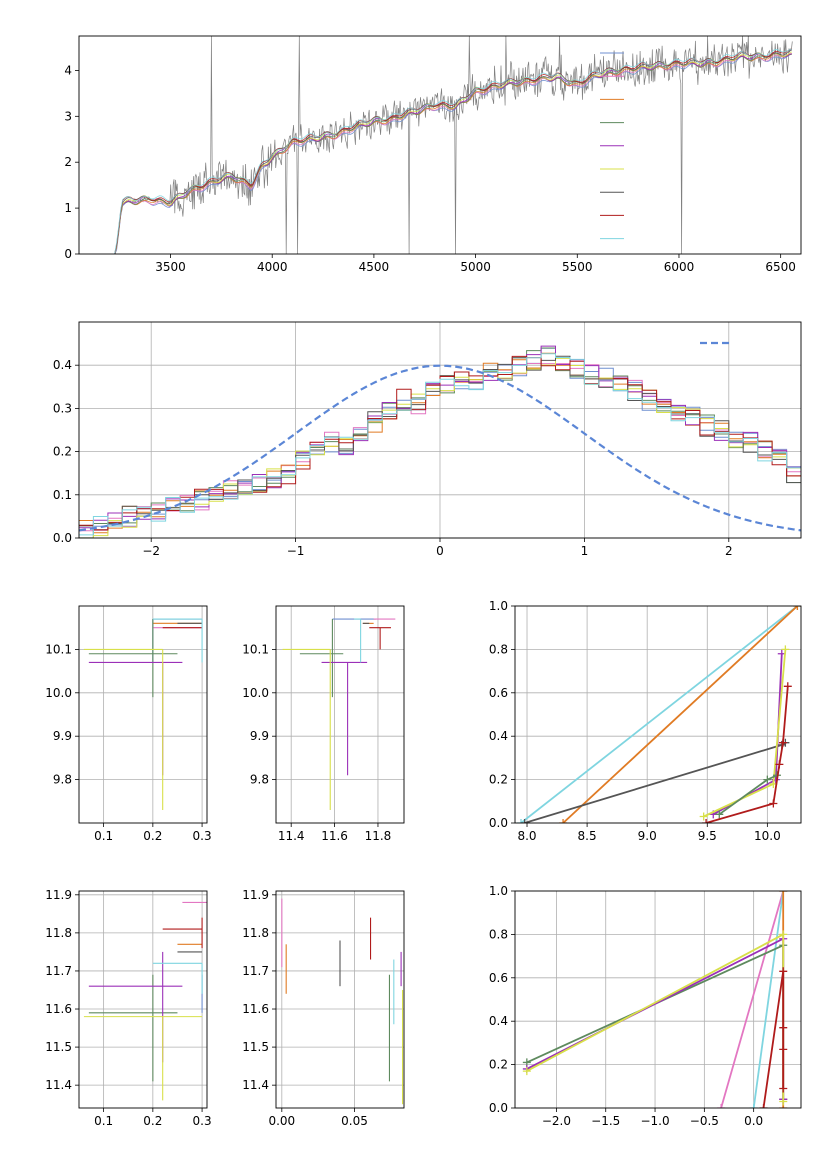 Image resolution: width=819 pixels, height=1170 pixels. I want to click on y-tick-label: 0.8, so click(498, 649).